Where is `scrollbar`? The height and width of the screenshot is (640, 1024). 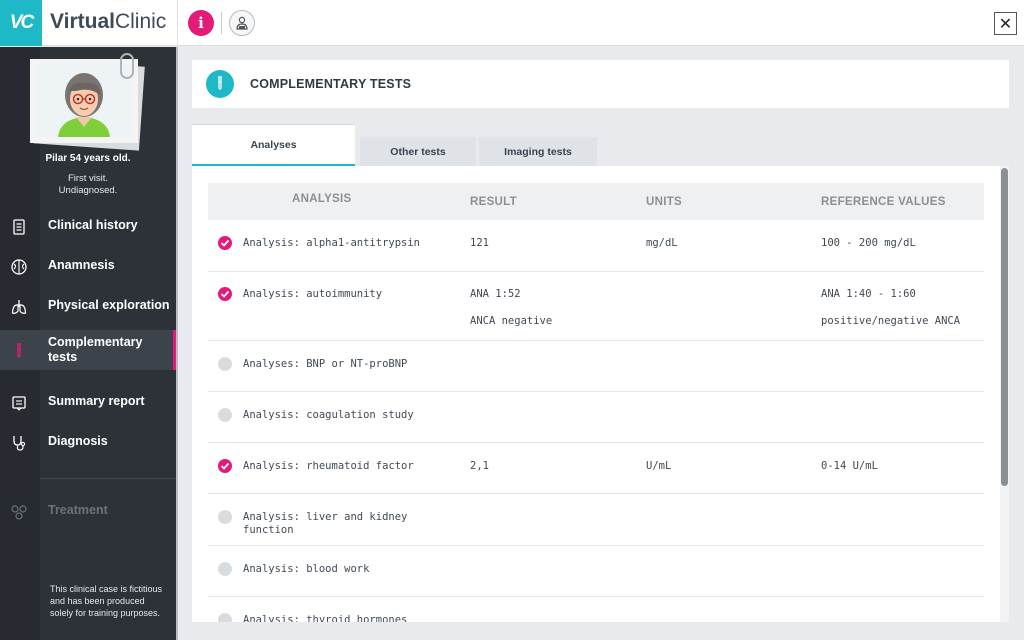
scrollbar is located at coordinates (1004, 394).